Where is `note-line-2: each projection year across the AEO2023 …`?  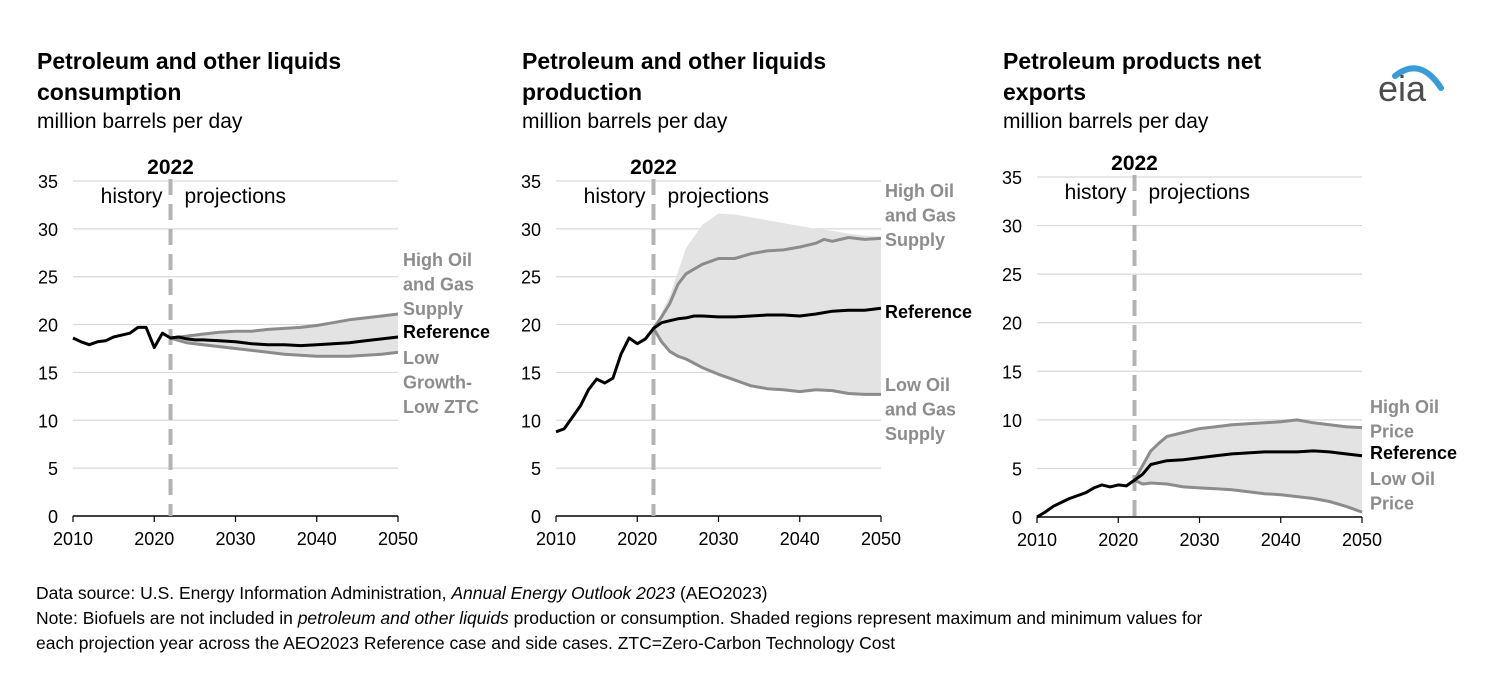
note-line-2: each projection year across the AEO2023 … is located at coordinates (466, 643).